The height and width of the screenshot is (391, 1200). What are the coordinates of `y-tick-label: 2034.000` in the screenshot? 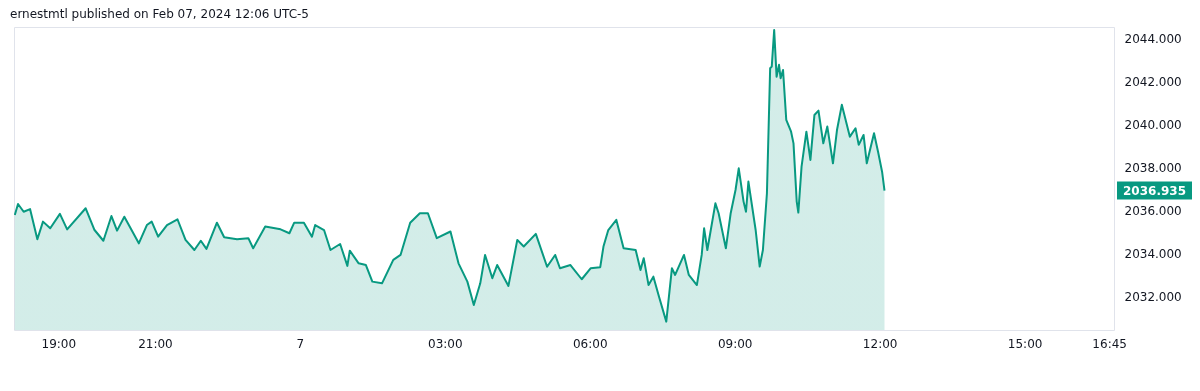 It's located at (1153, 254).